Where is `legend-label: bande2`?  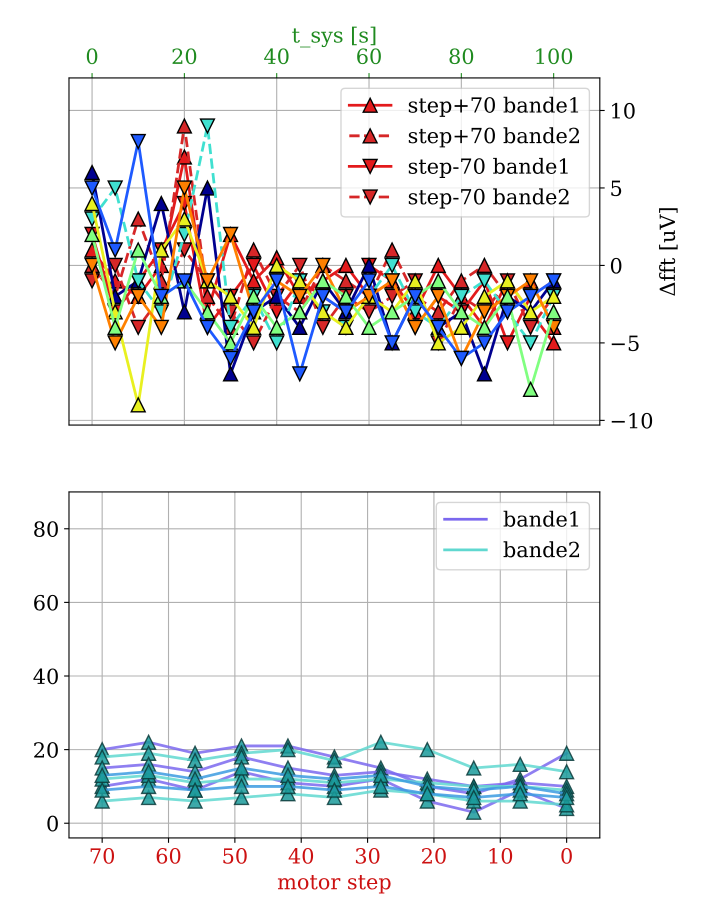
legend-label: bande2 is located at coordinates (542, 549).